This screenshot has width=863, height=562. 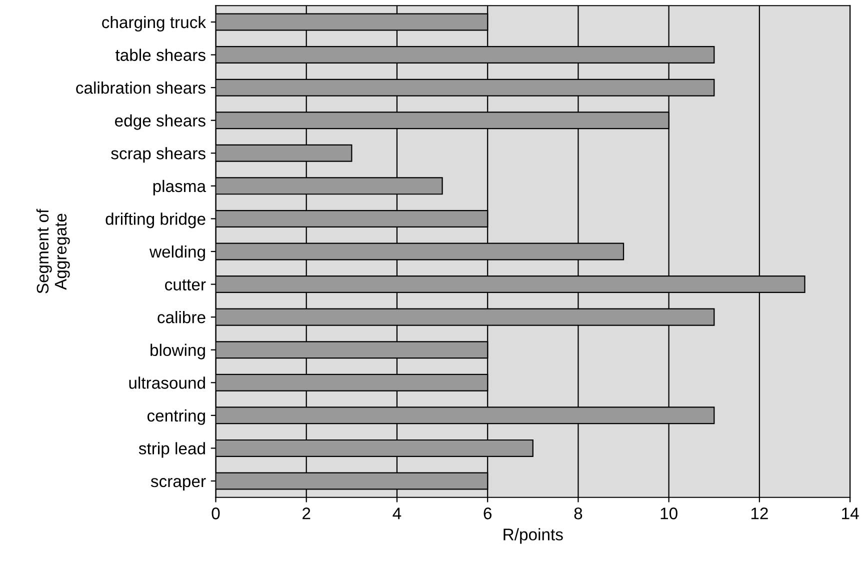 What do you see at coordinates (178, 484) in the screenshot?
I see `y-tick-label: scraper` at bounding box center [178, 484].